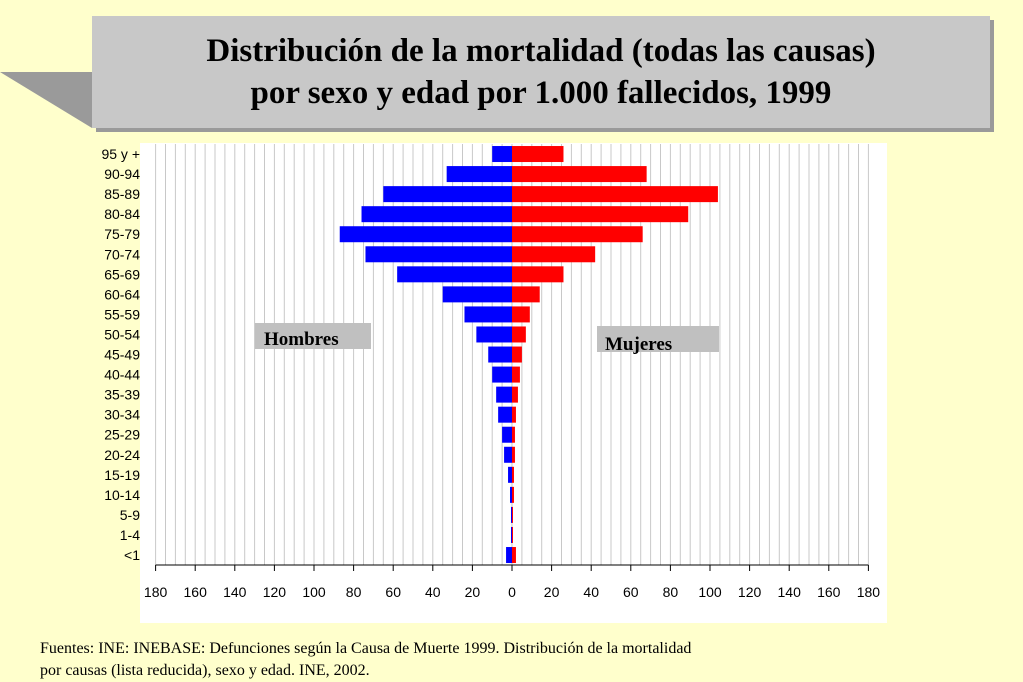 Image resolution: width=1023 pixels, height=682 pixels. Describe the element at coordinates (122, 495) in the screenshot. I see `y-tick-label: 10-14` at that location.